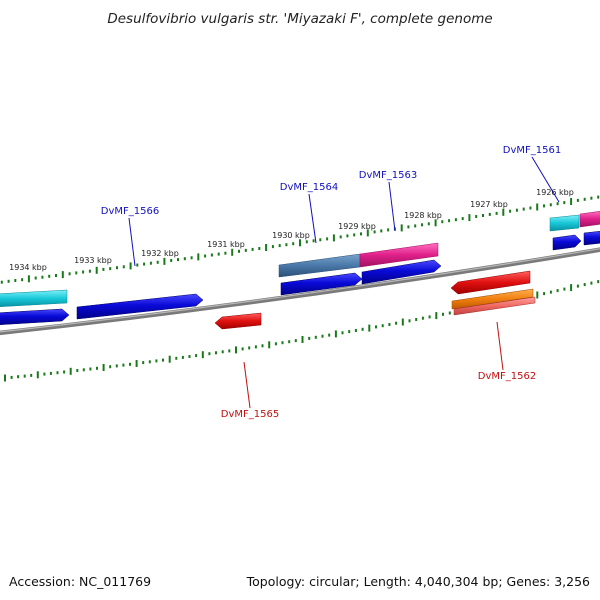 The image size is (600, 600). I want to click on gene-cyan-left, so click(34, 298).